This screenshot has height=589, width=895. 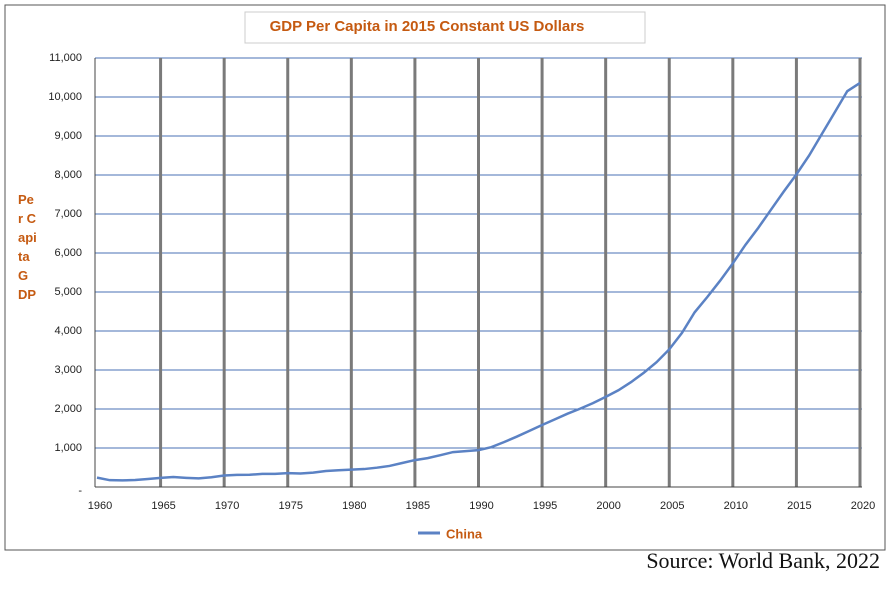 I want to click on x-tick-label: 1975, so click(x=291, y=506).